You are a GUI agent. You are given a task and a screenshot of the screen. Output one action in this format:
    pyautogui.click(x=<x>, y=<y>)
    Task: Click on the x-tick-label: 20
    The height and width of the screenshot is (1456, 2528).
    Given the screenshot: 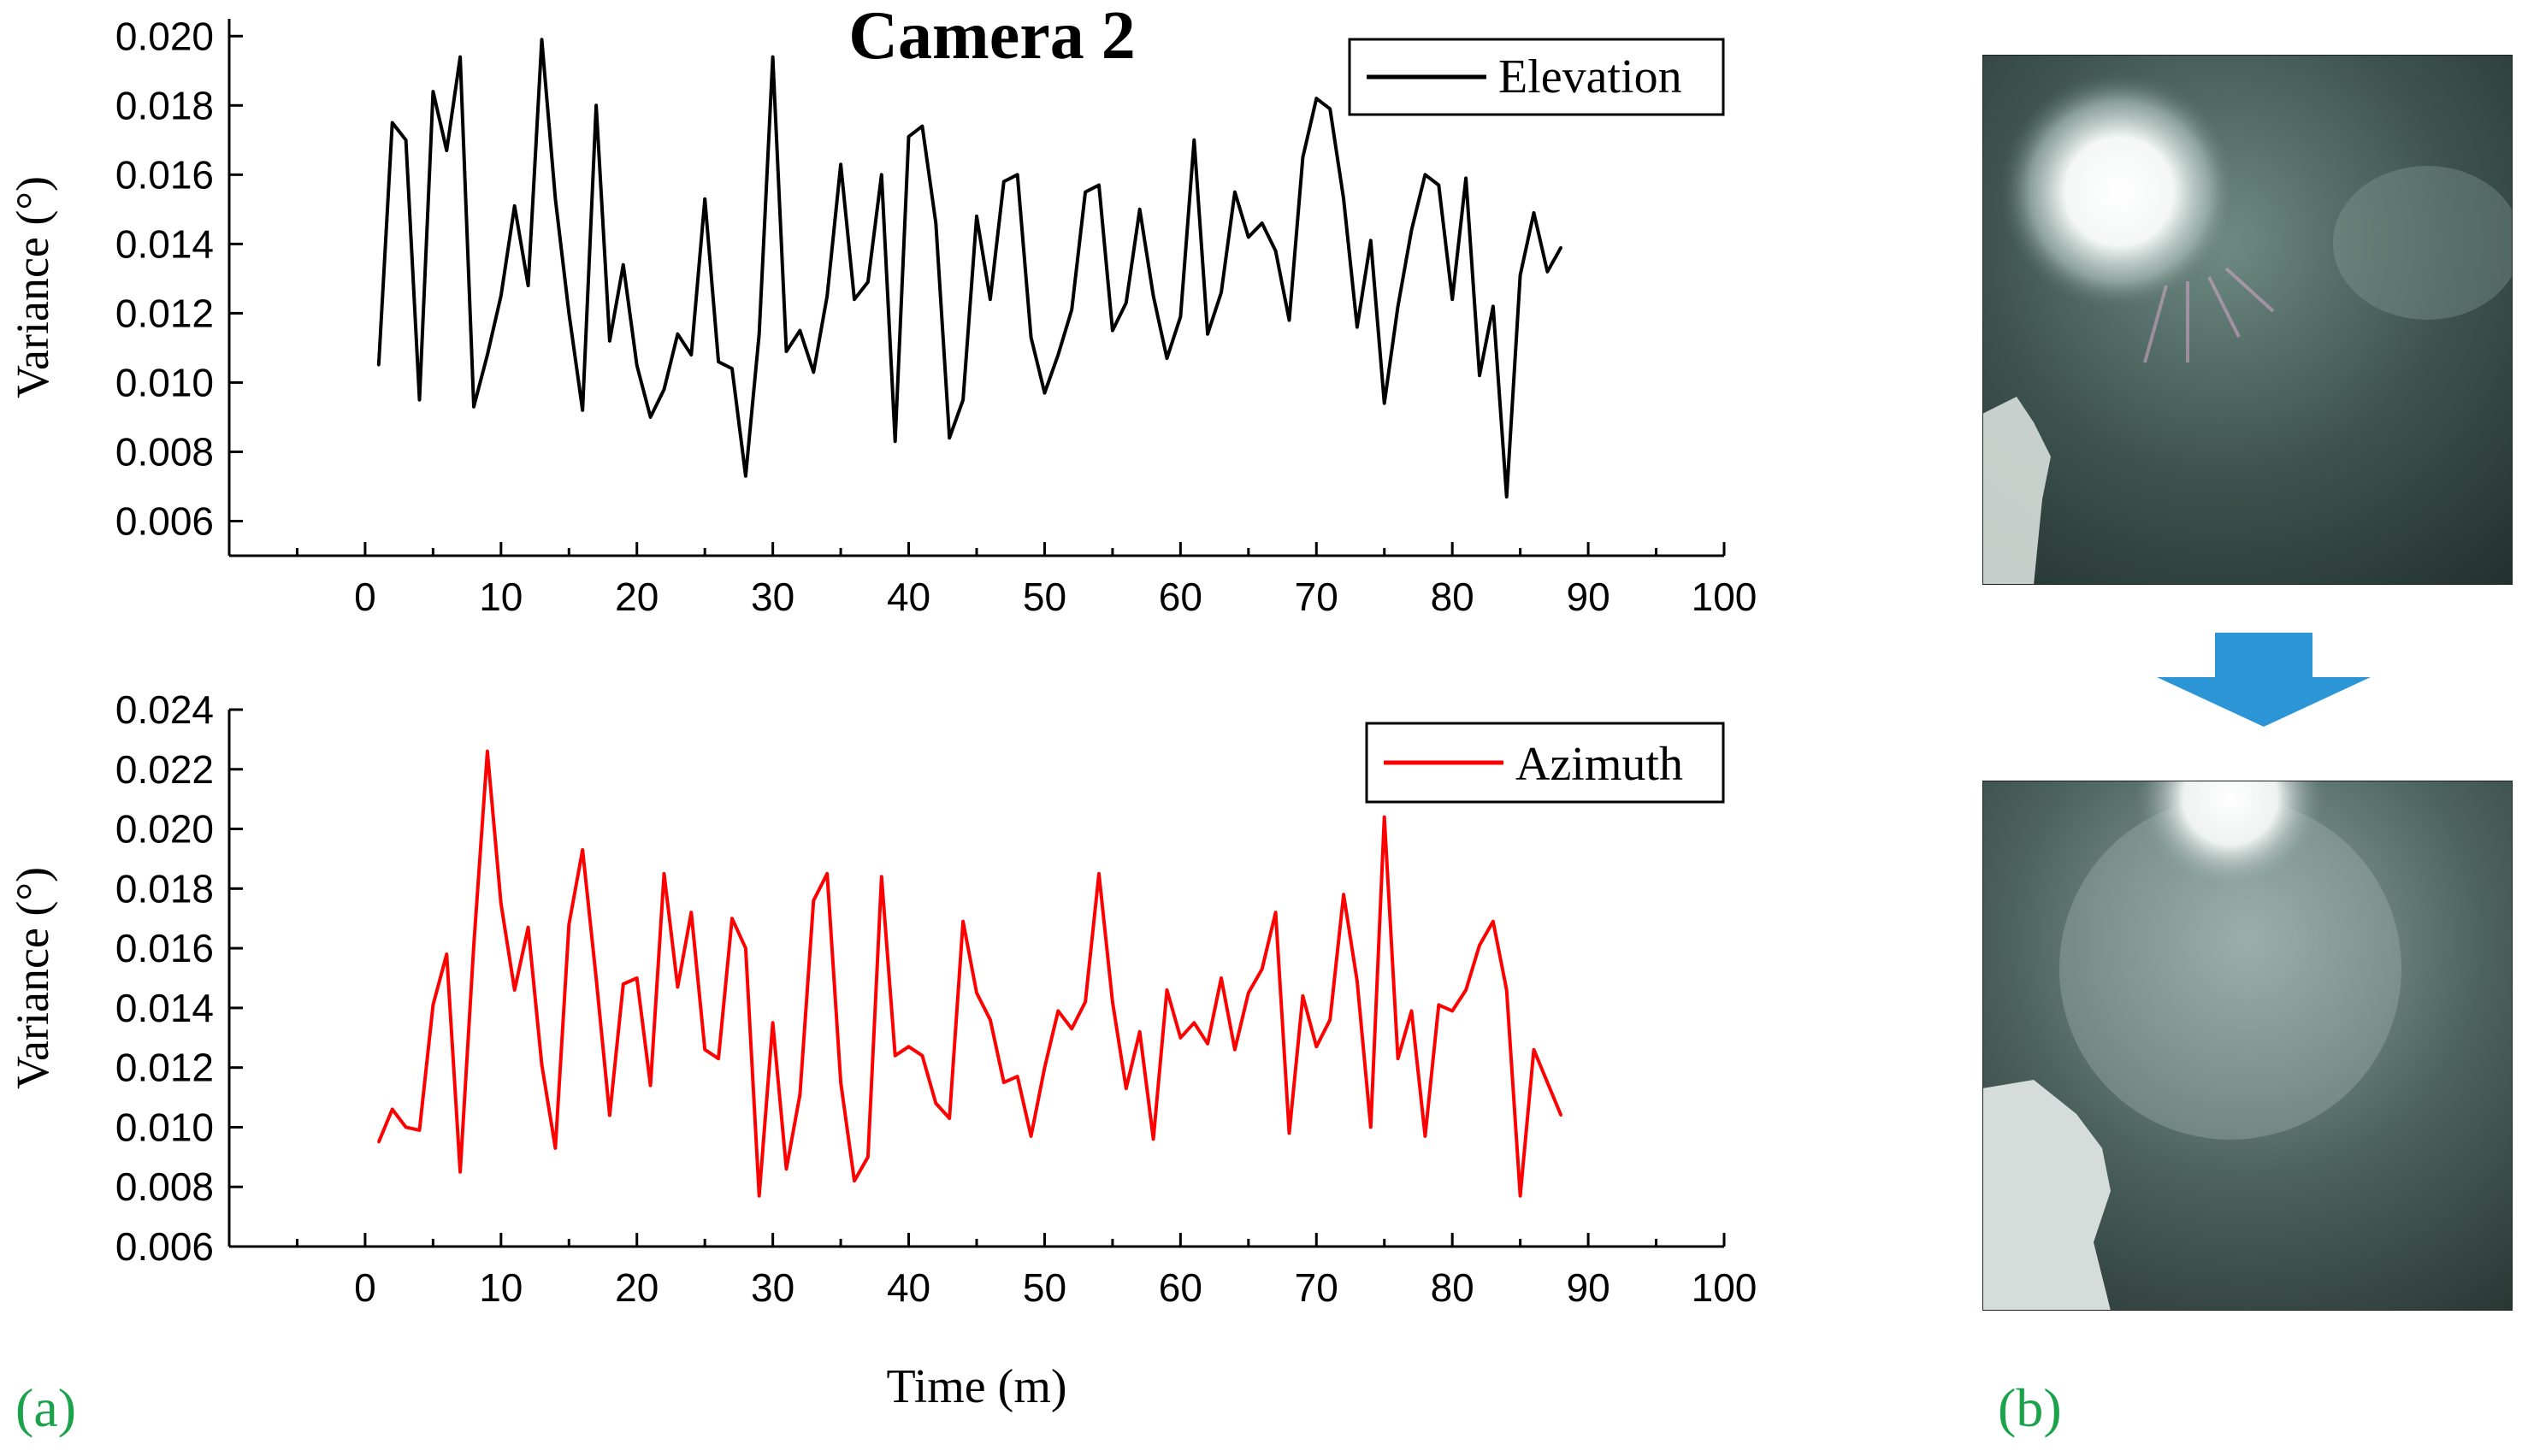 What is the action you would take?
    pyautogui.click(x=637, y=597)
    